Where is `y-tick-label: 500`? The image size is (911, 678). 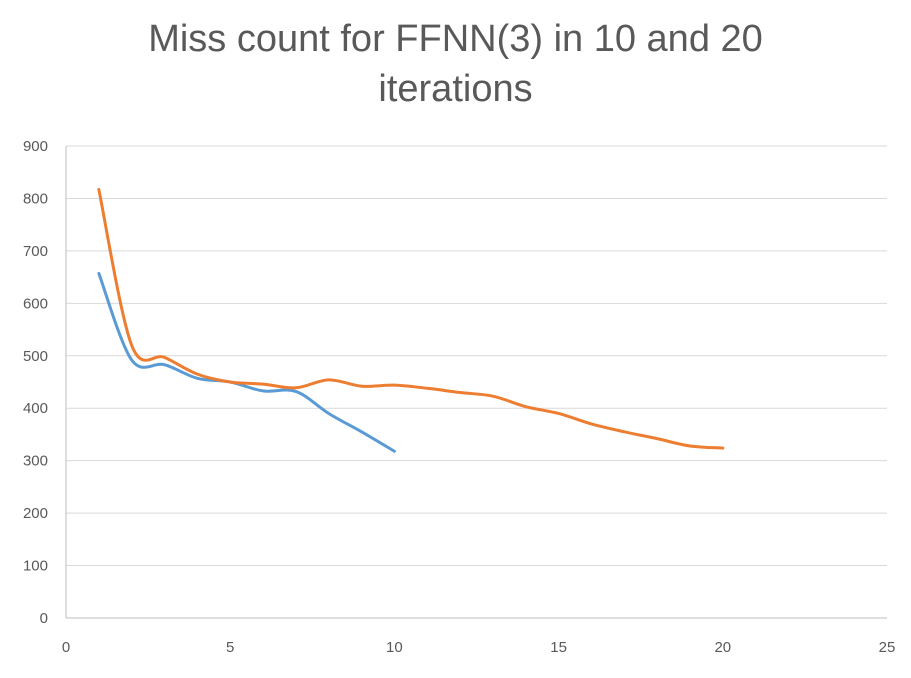 y-tick-label: 500 is located at coordinates (35, 356).